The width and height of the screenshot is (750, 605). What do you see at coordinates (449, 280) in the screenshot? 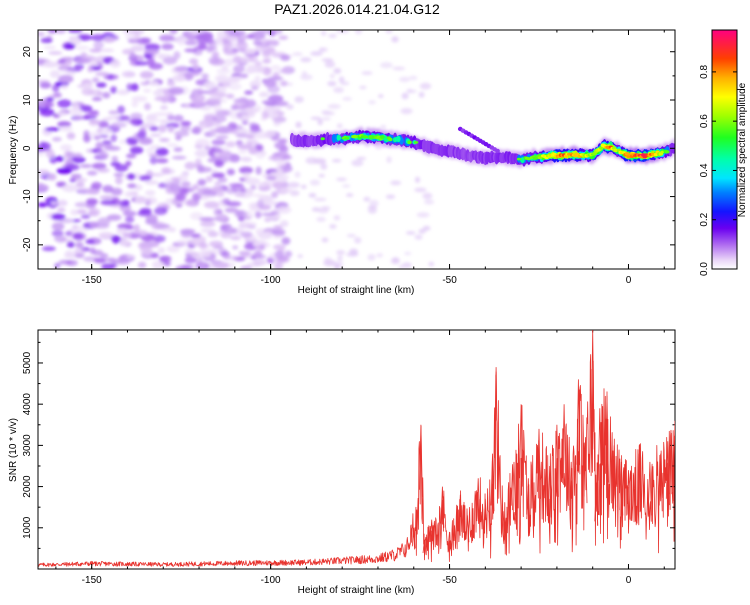
I see `spectrogram-x-tick-label: -50` at bounding box center [449, 280].